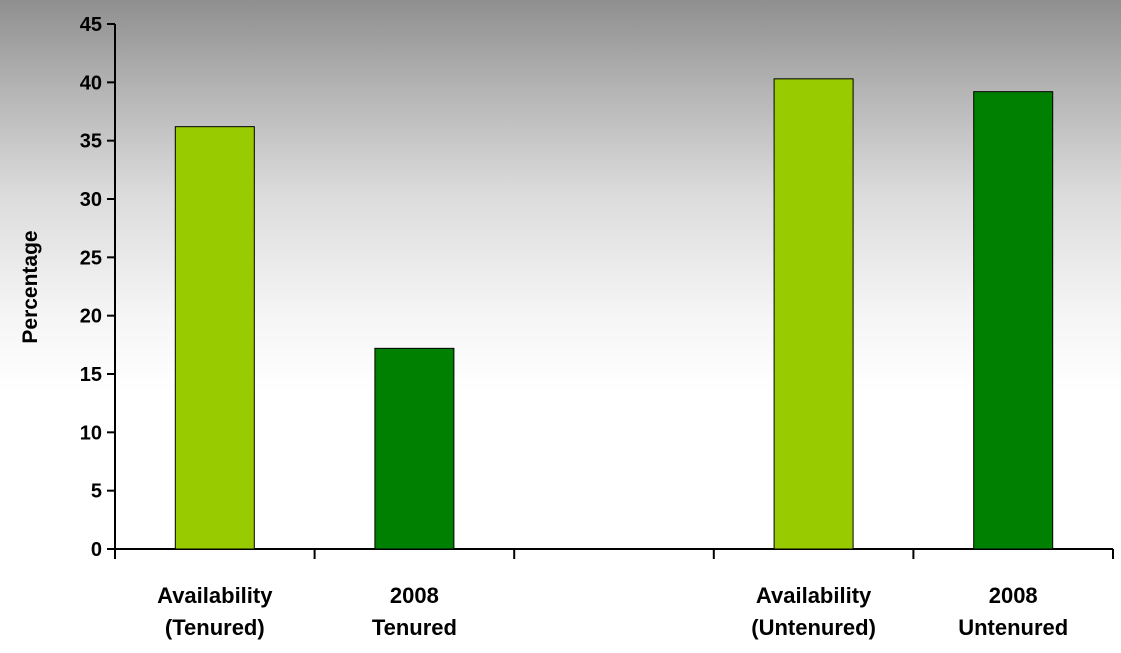 The image size is (1121, 653). What do you see at coordinates (91, 200) in the screenshot?
I see `y-tick-label: 30` at bounding box center [91, 200].